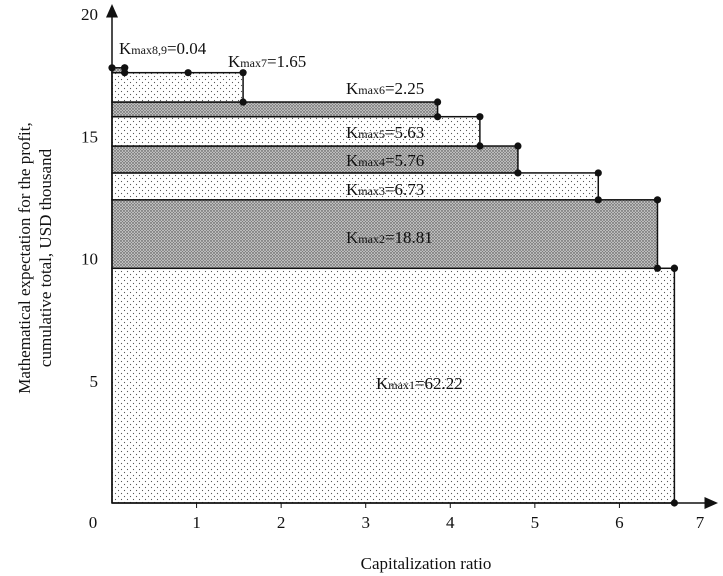  What do you see at coordinates (267, 61) in the screenshot?
I see `bar-label-max7: Kmax7=1.65` at bounding box center [267, 61].